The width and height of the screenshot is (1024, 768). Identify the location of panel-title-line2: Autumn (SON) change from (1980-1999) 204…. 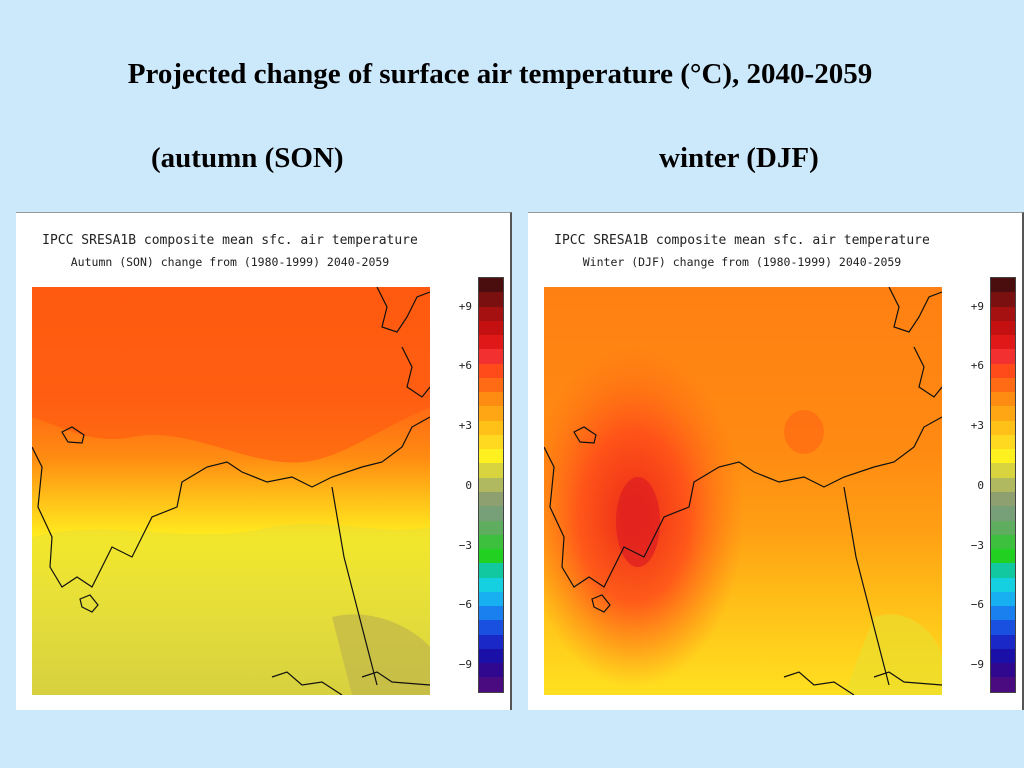
(230, 262).